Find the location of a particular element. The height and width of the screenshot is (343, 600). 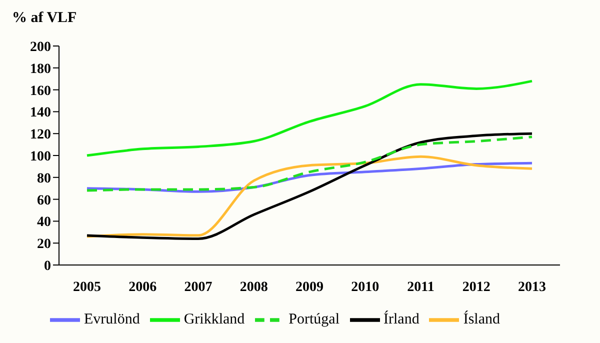

legend-label: Grikkland is located at coordinates (214, 319).